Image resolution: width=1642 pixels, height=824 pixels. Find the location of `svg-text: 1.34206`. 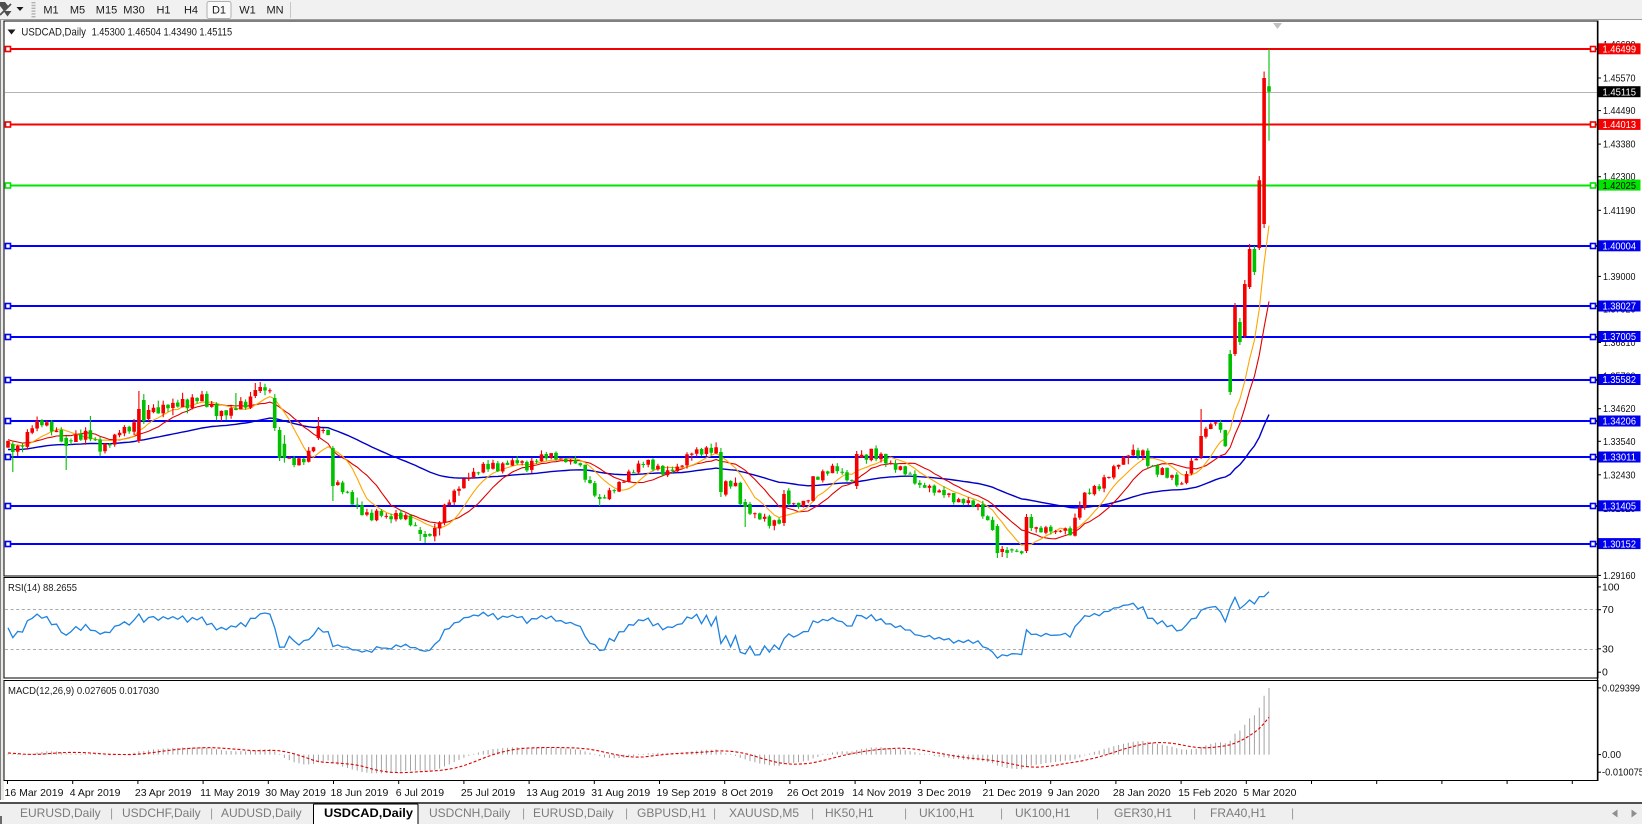

svg-text: 1.34206 is located at coordinates (1620, 422).